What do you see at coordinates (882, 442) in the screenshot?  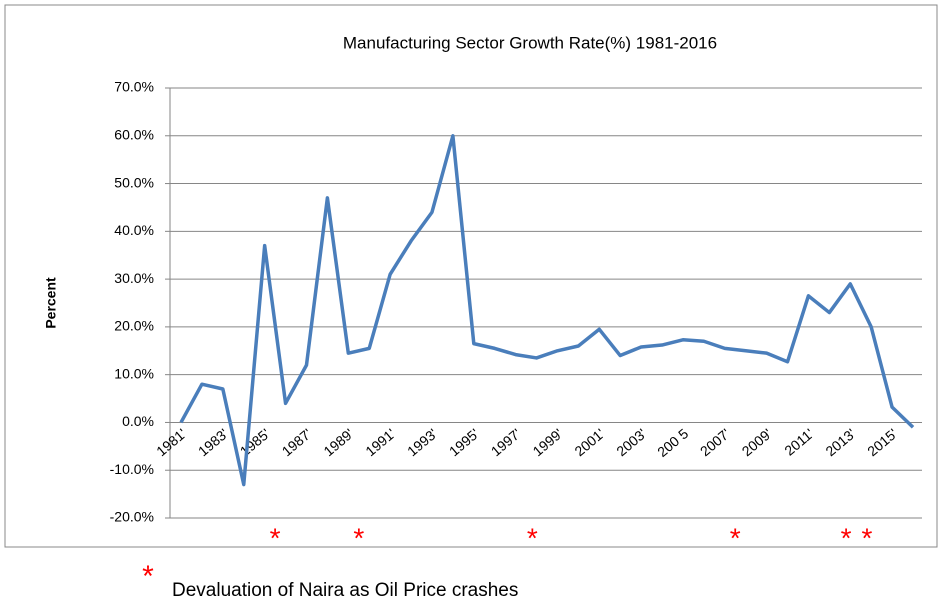 I see `x-tick-label: 2015'` at bounding box center [882, 442].